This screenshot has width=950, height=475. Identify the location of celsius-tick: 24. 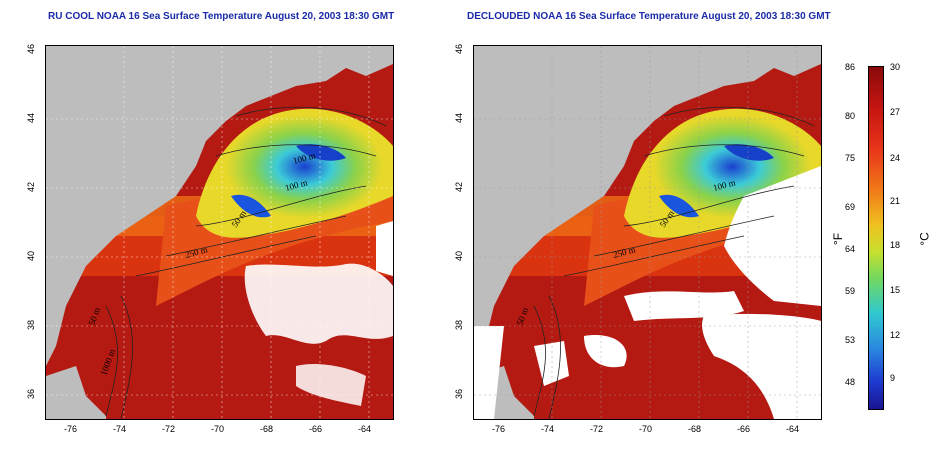
(895, 158).